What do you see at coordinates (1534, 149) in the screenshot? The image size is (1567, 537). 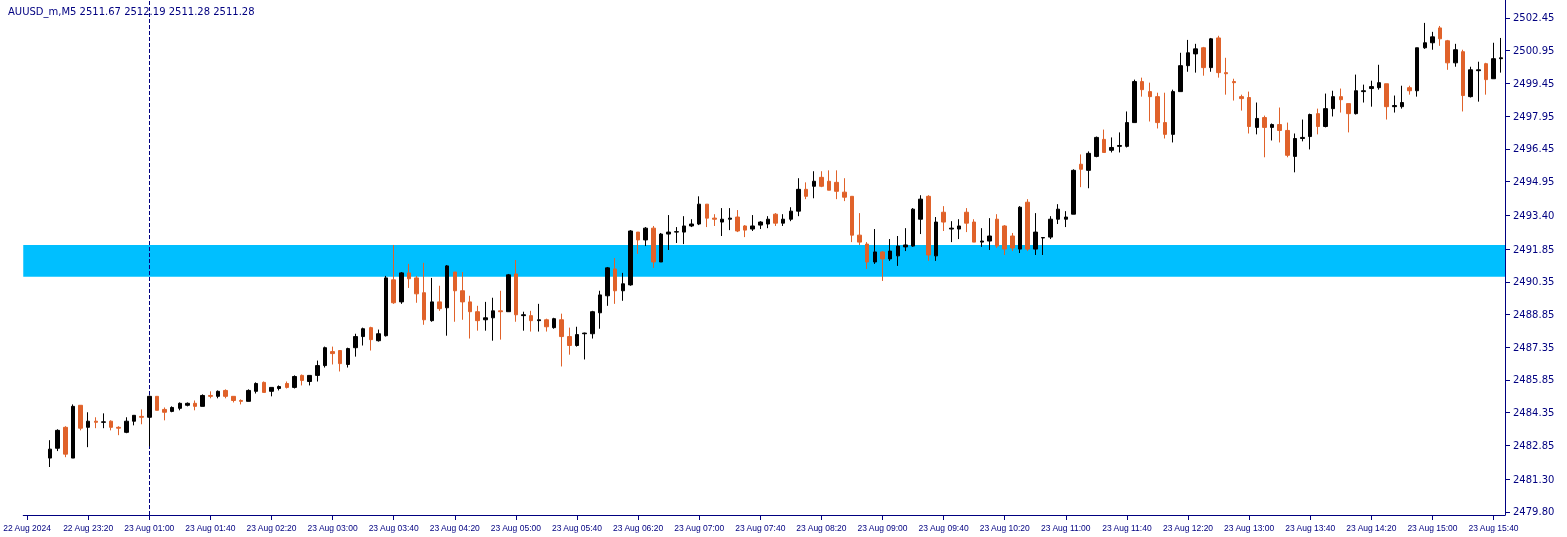 I see `y-tick-label: 2496.45` at bounding box center [1534, 149].